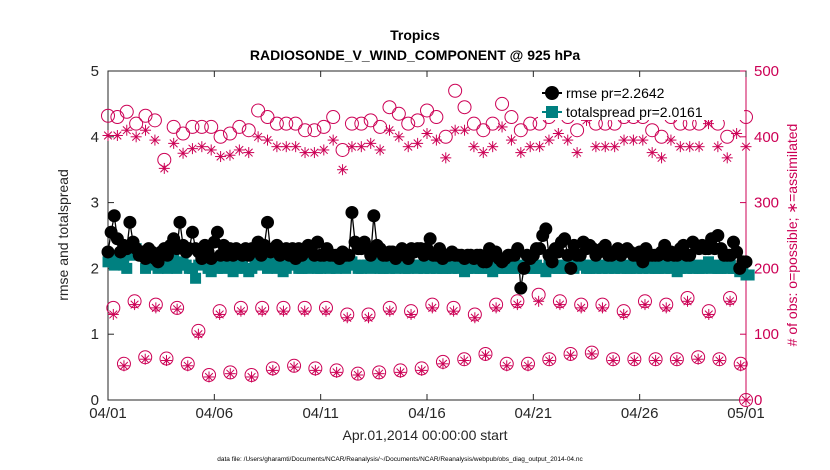  What do you see at coordinates (95, 203) in the screenshot?
I see `left-y-tick-label: 3` at bounding box center [95, 203].